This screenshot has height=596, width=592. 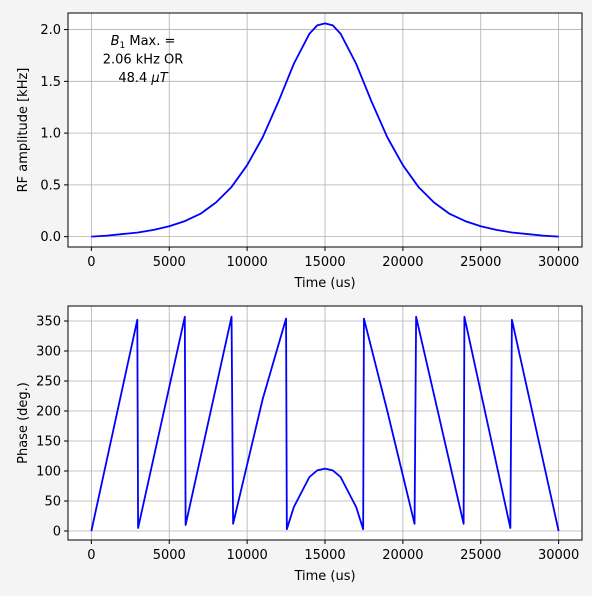 What do you see at coordinates (23, 130) in the screenshot?
I see `y-axis-label: RF amplitude [kHz]` at bounding box center [23, 130].